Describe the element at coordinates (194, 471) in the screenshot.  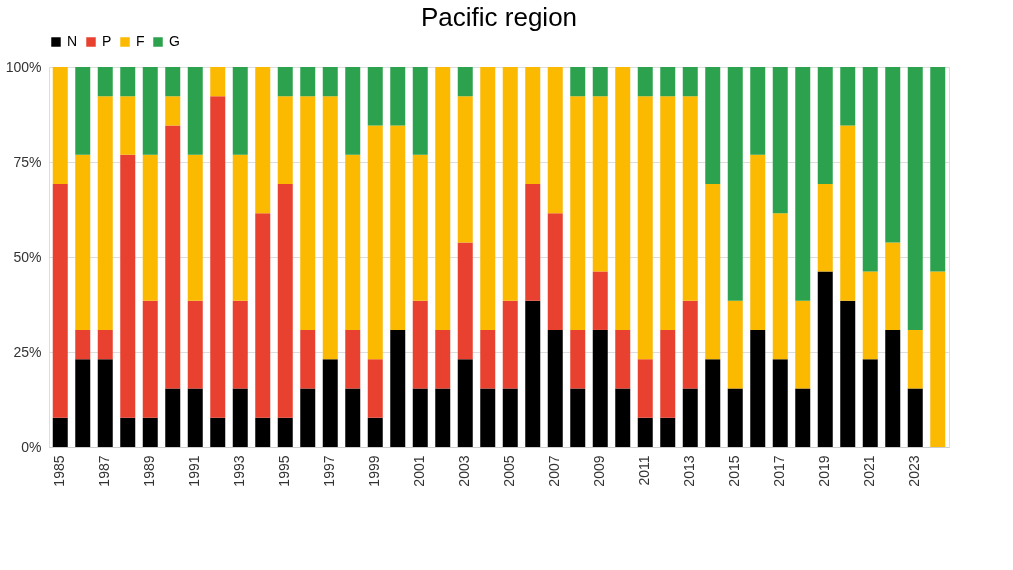
I see `x-tick-label: 1991` at that location.